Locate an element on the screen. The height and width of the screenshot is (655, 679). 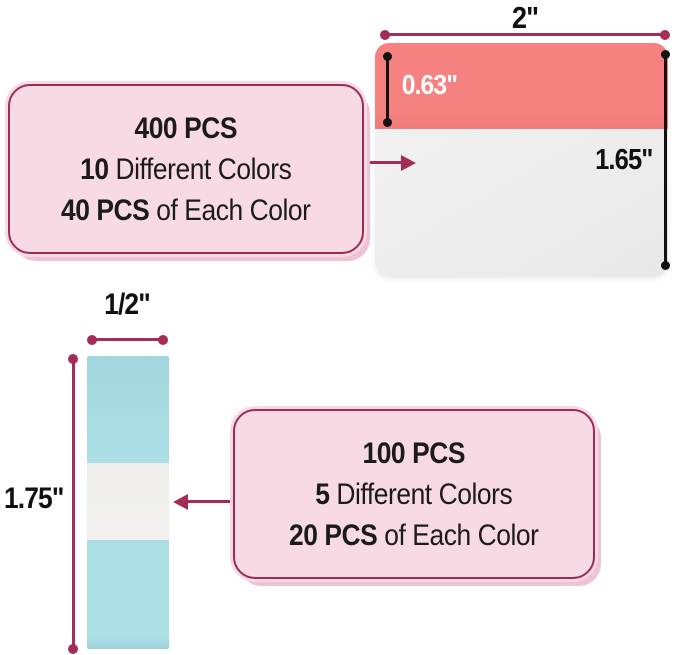
callout-line-colors: 10 Different Colors is located at coordinates (186, 169).